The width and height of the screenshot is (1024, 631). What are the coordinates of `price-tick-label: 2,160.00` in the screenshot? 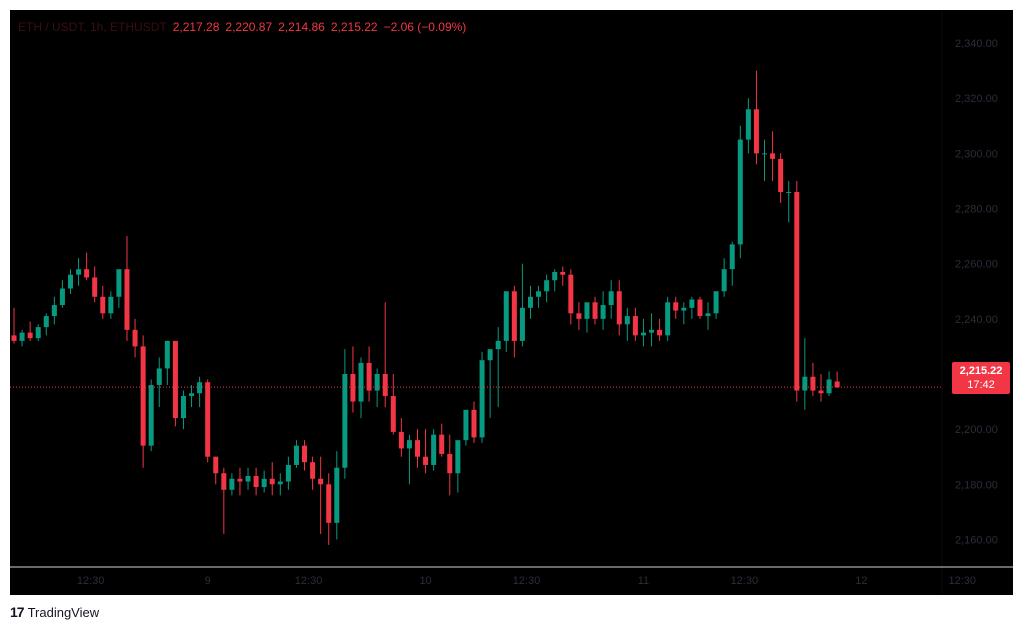 It's located at (976, 540).